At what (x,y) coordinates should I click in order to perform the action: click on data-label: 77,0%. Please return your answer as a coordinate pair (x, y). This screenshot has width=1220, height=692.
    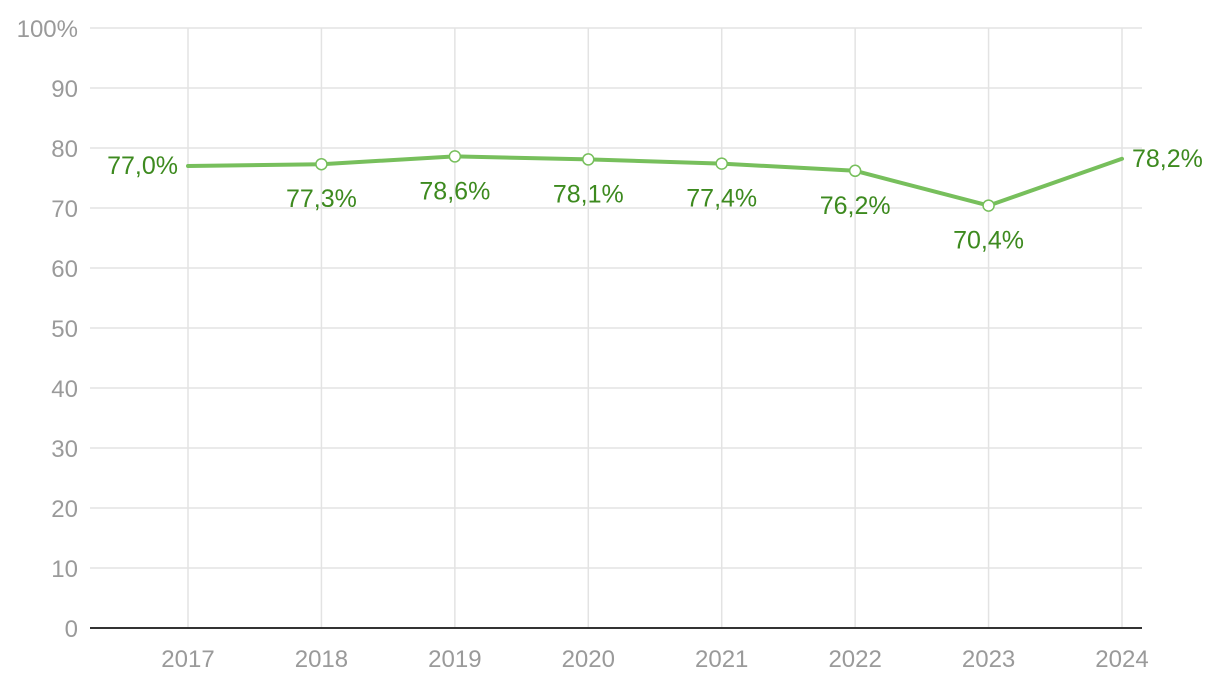
    Looking at the image, I should click on (142, 166).